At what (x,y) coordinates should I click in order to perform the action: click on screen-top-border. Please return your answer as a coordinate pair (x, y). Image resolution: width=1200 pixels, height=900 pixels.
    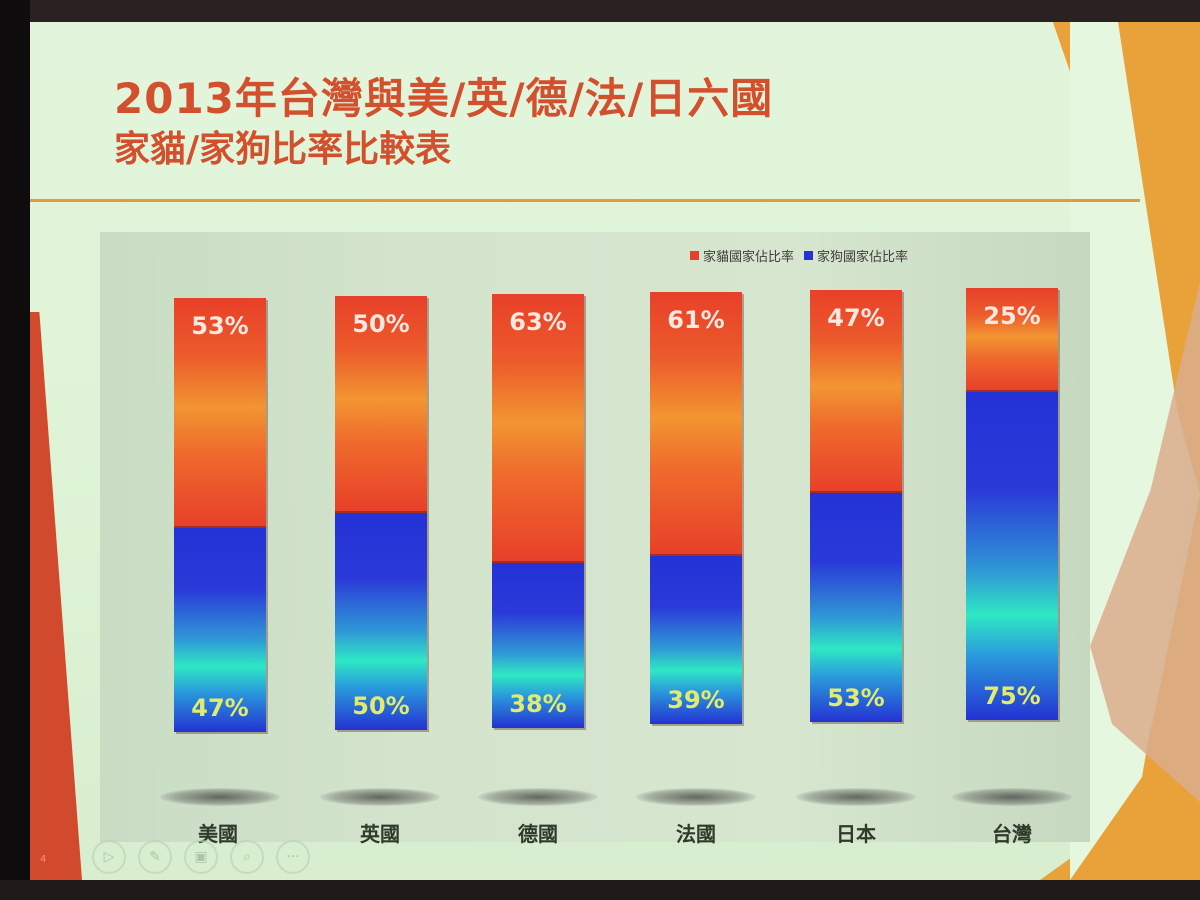
    Looking at the image, I should click on (600, 11).